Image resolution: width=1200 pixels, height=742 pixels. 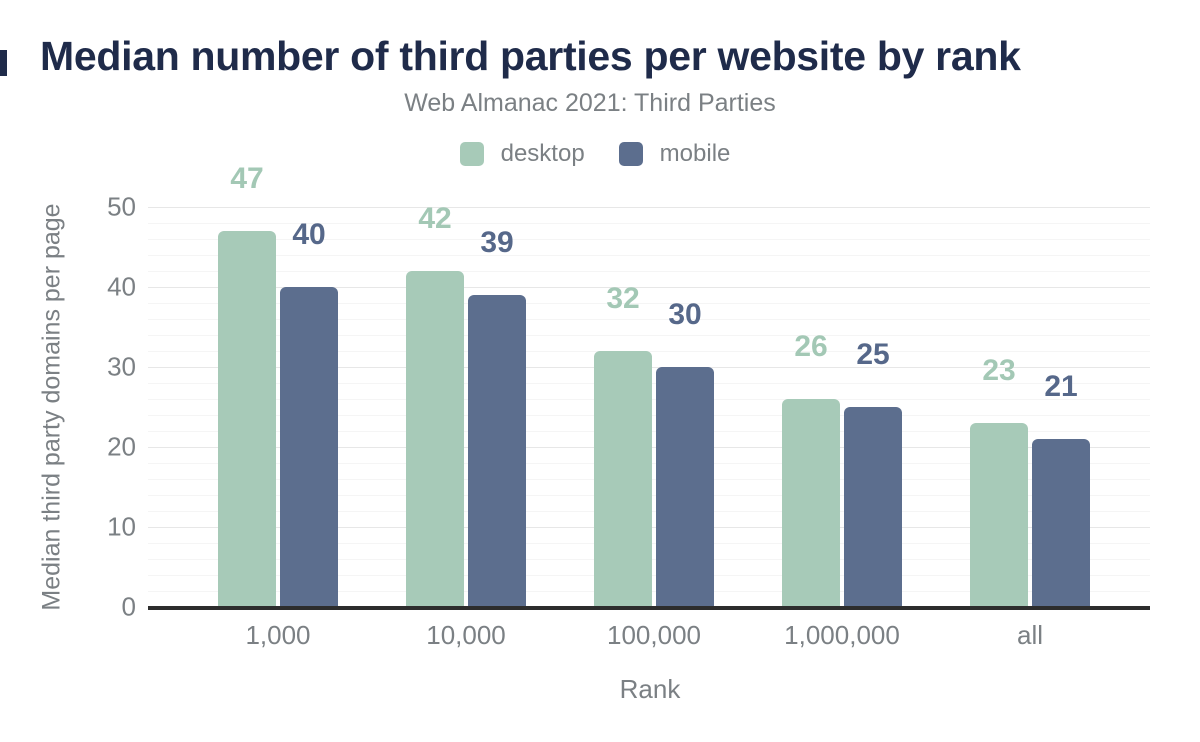 I want to click on value-label-desktop-1000: 47, so click(x=247, y=178).